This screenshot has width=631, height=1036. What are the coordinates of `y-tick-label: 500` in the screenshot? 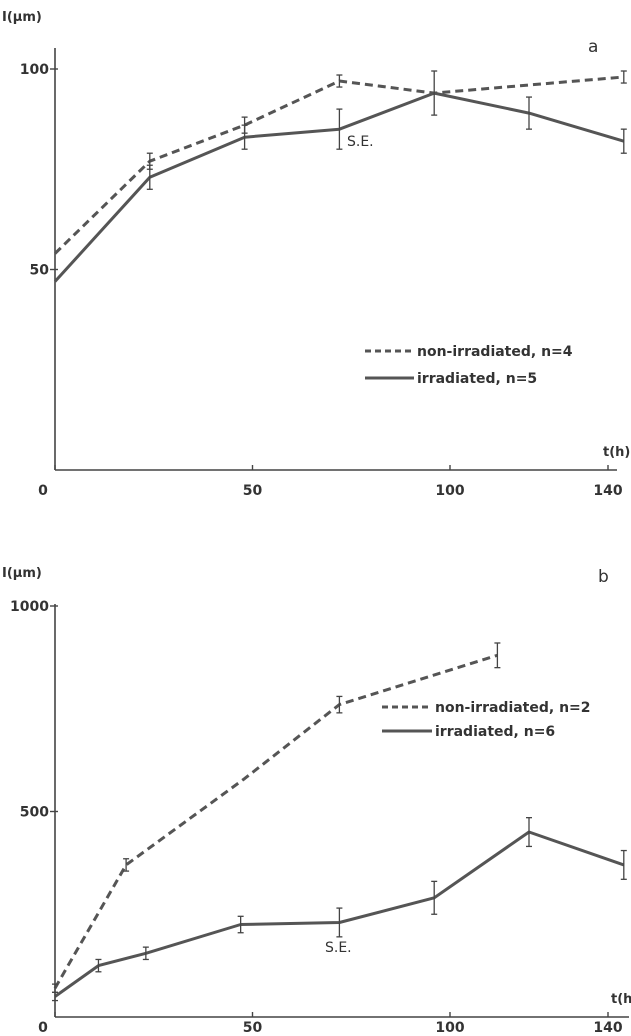 It's located at (34, 813).